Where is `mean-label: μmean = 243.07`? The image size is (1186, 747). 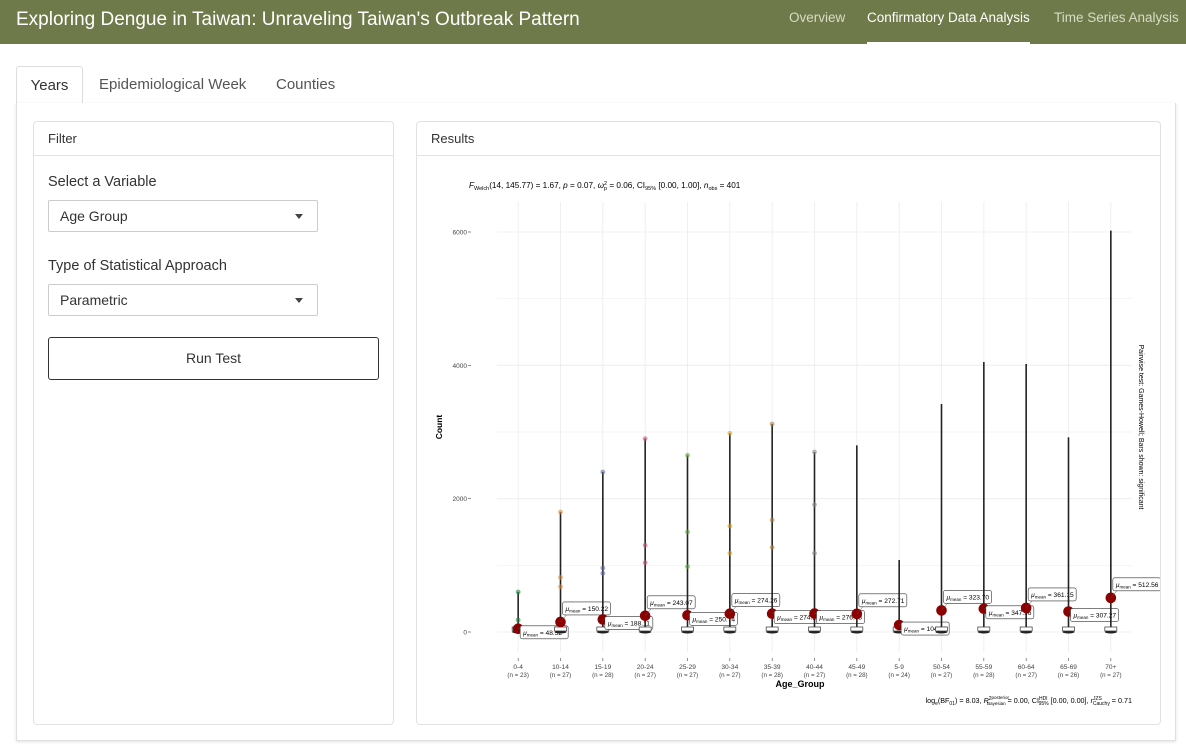 mean-label: μmean = 243.07 is located at coordinates (671, 604).